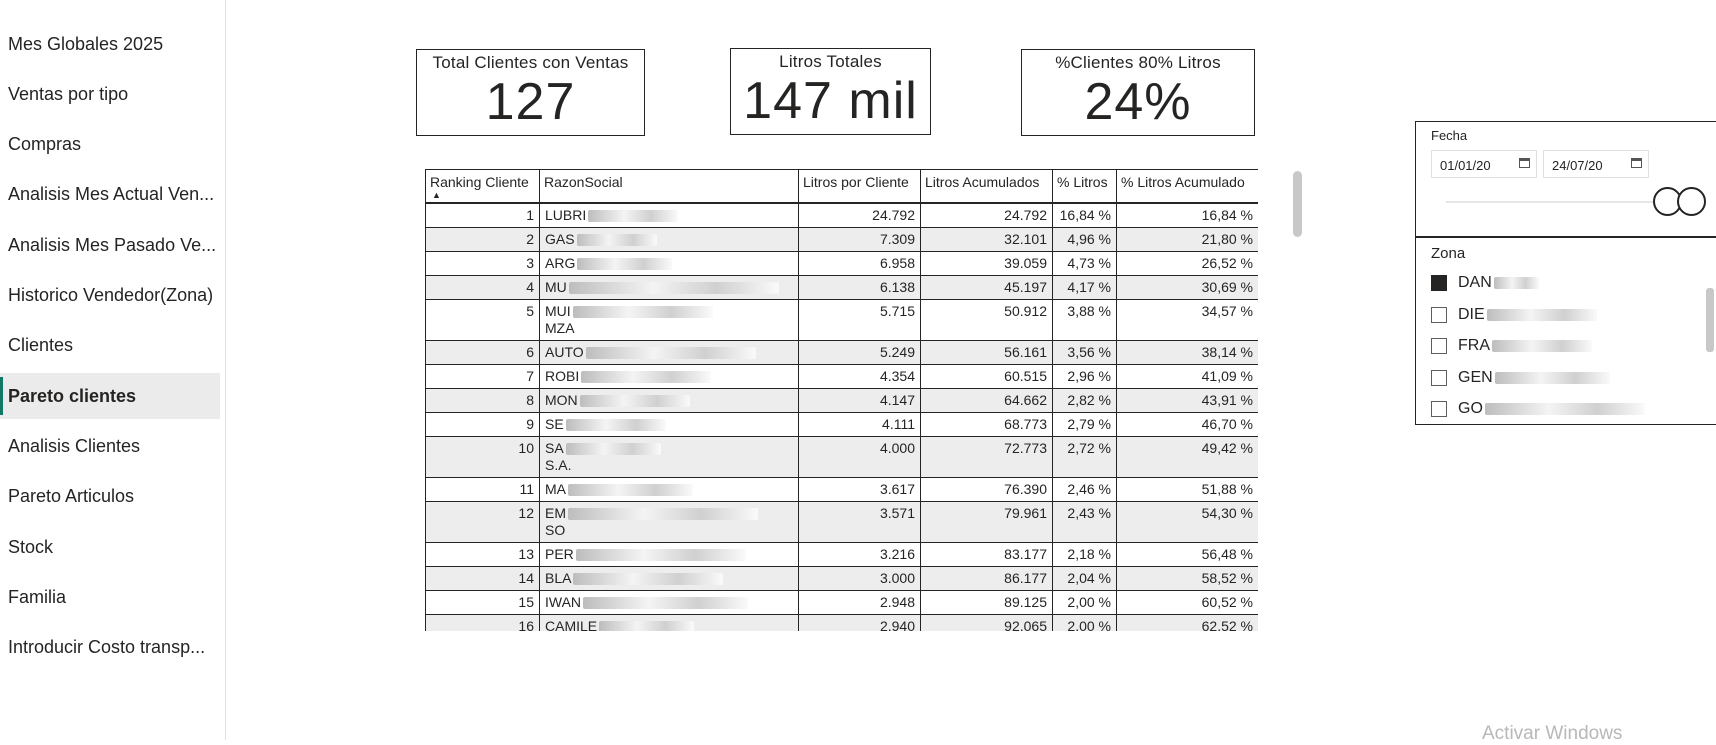 The image size is (1716, 745). I want to click on table-row: 4 MU 6.138 45.197 4,17 % 30,69 %, so click(841, 287).